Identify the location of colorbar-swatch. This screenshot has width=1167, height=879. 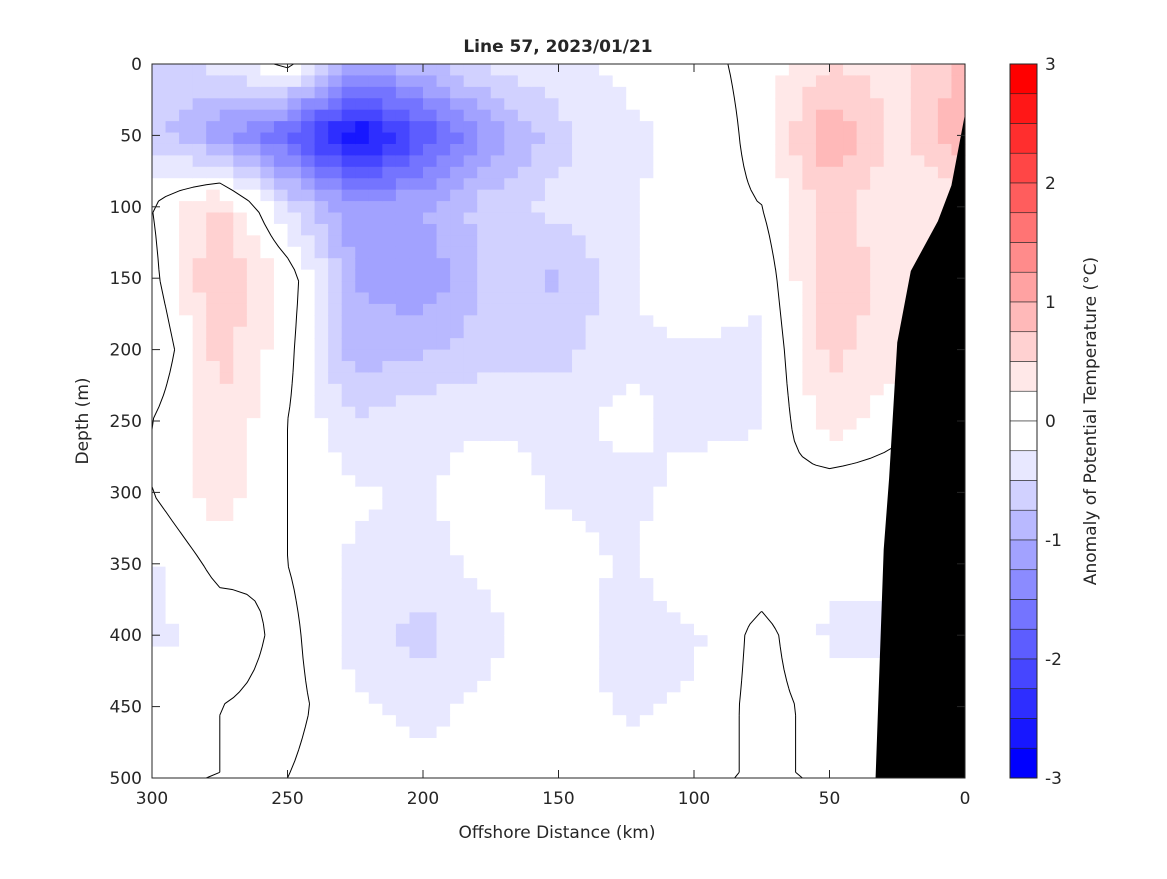
(1023, 108).